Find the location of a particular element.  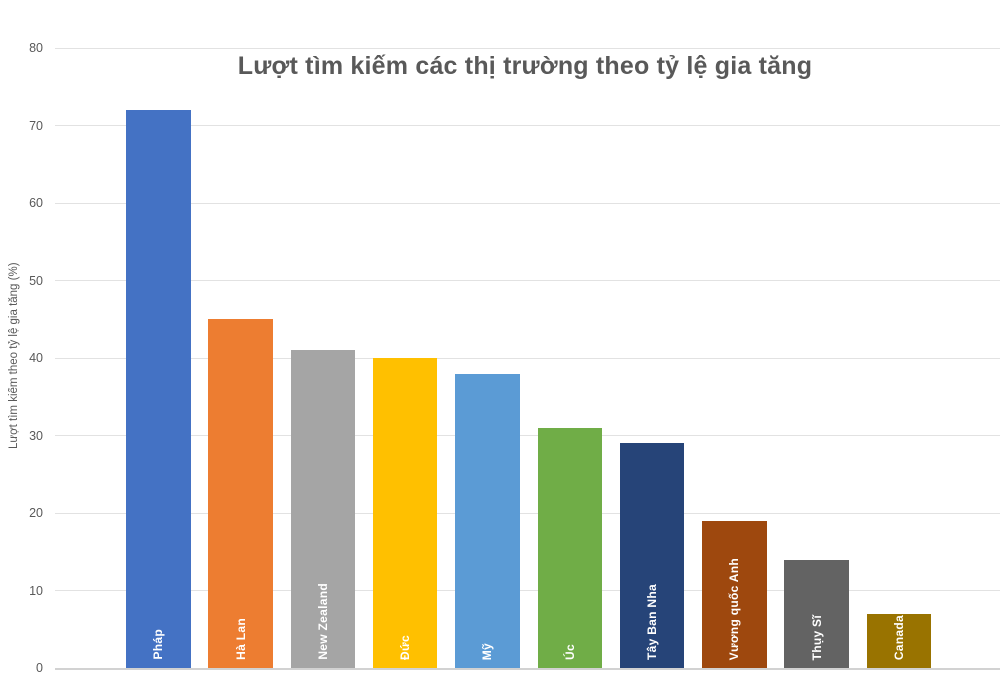

bar-label: Vương quốc Anh is located at coordinates (734, 608).